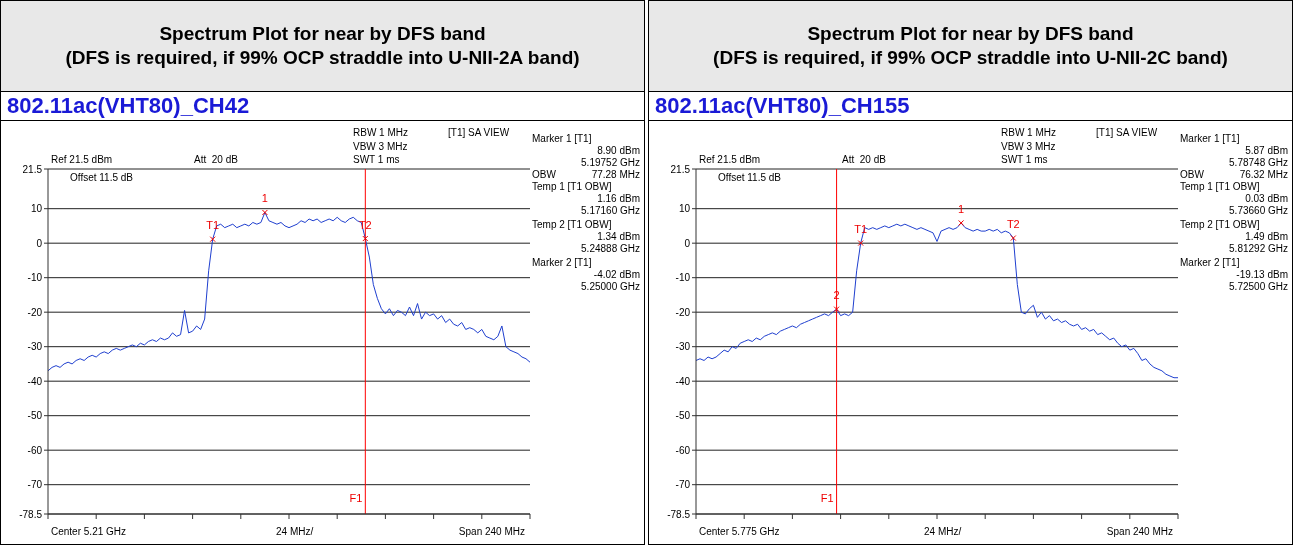  Describe the element at coordinates (1266, 151) in the screenshot. I see `text: 5.87 dBm` at that location.